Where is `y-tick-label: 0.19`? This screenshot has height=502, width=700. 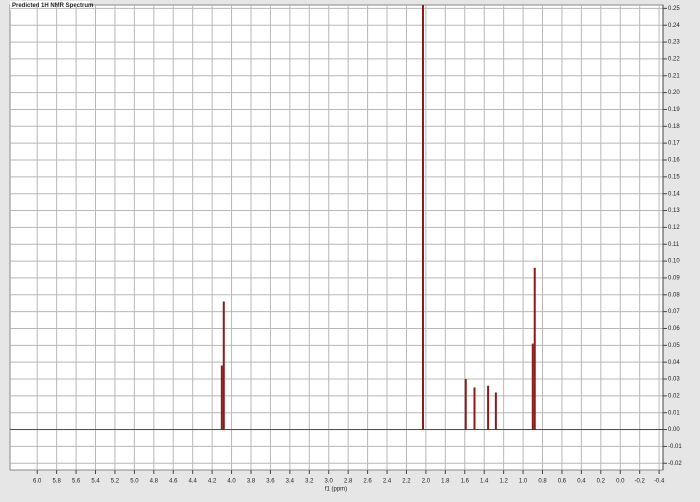
y-tick-label: 0.19 is located at coordinates (674, 110).